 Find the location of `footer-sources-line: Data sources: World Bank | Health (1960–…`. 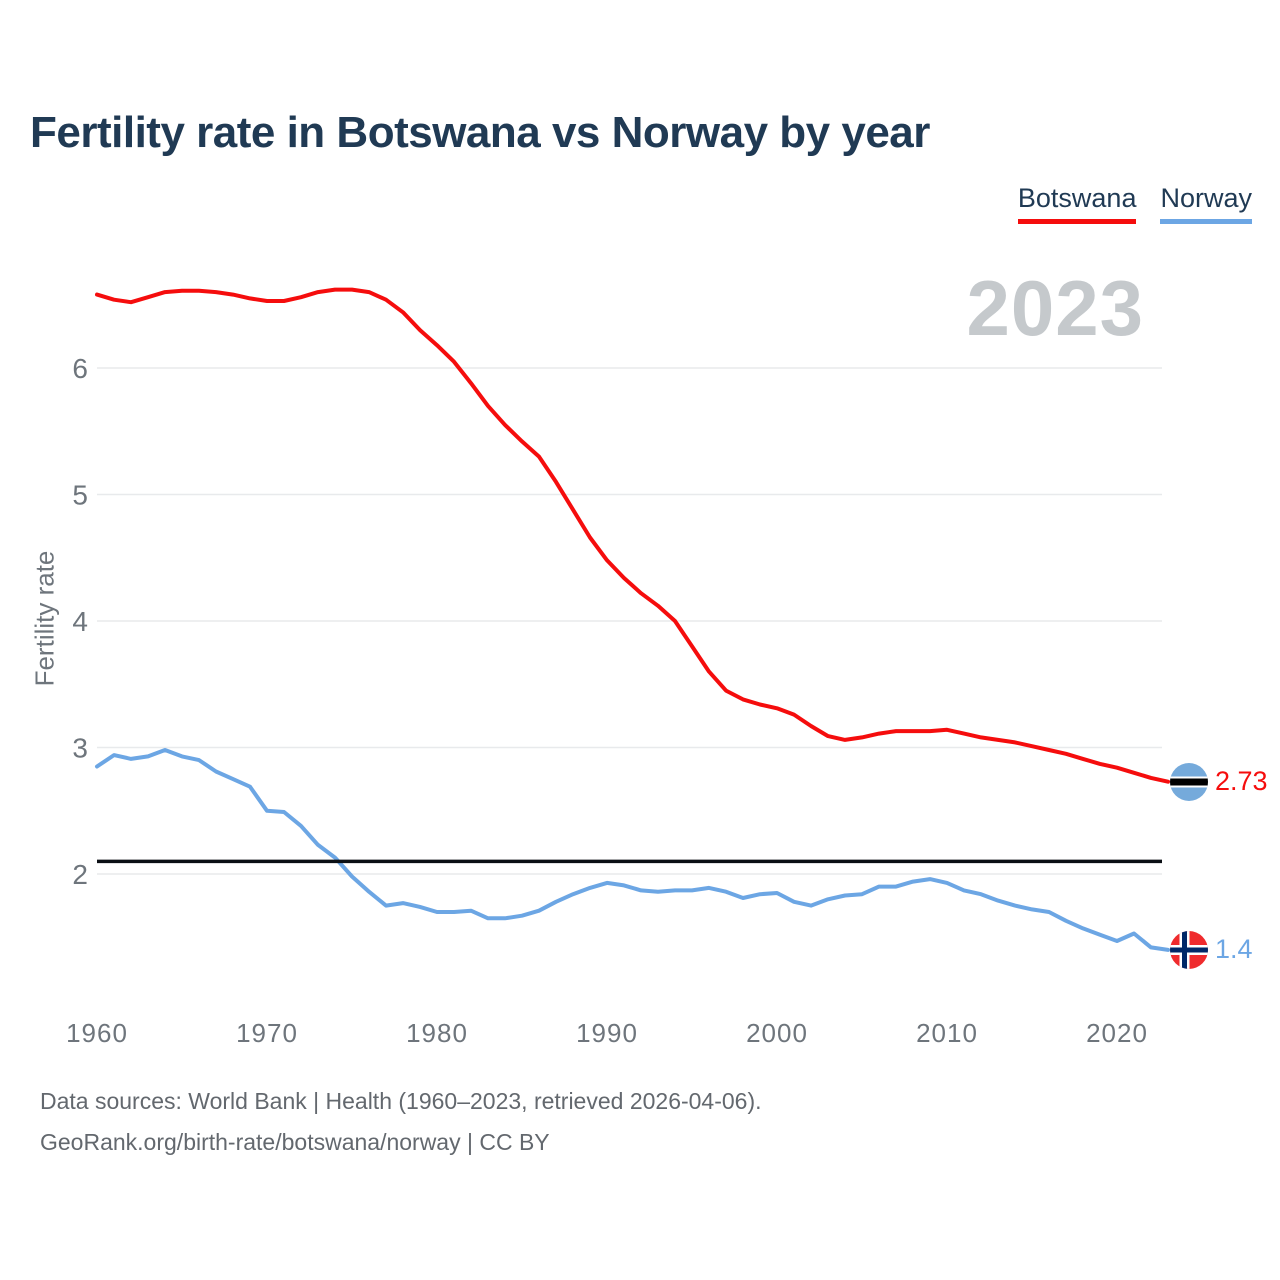

footer-sources-line: Data sources: World Bank | Health (1960–… is located at coordinates (401, 1101).